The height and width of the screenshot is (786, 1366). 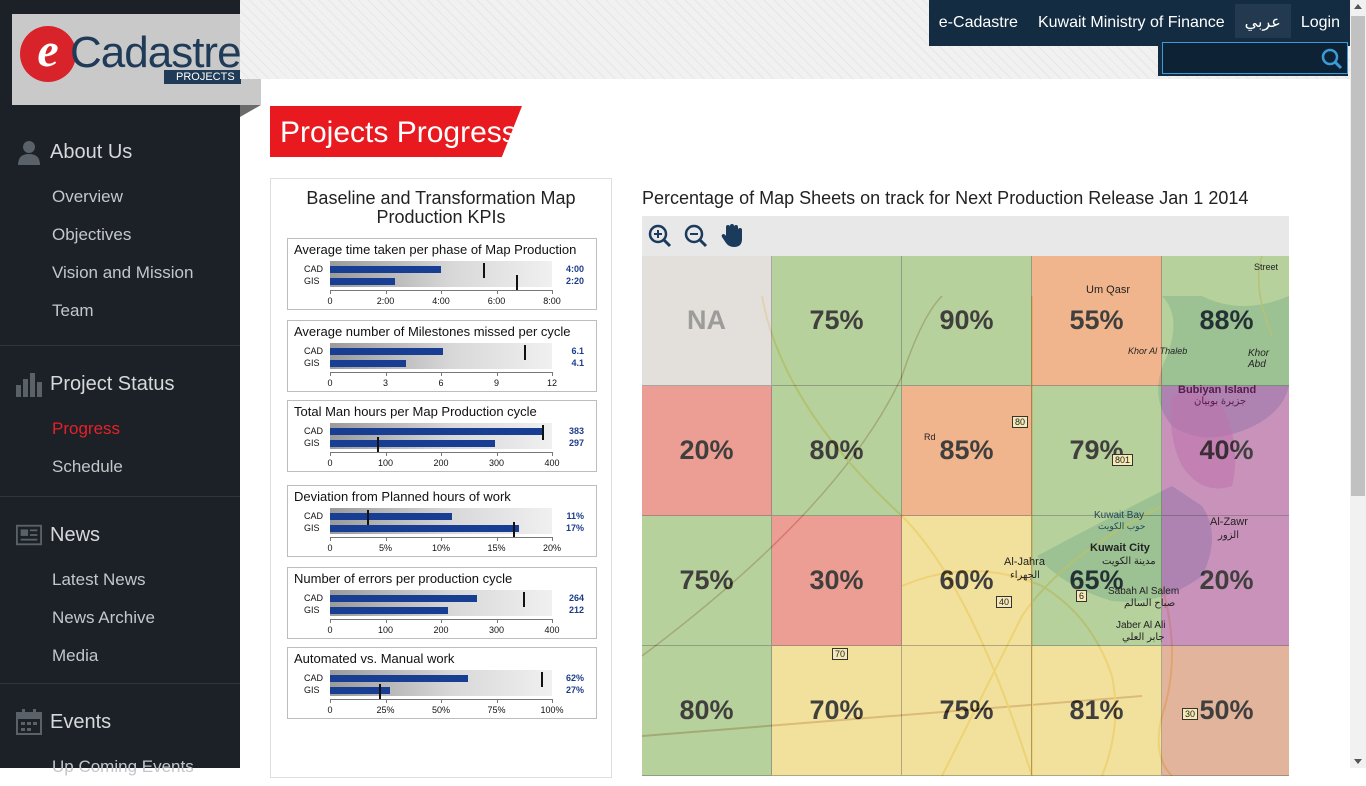 I want to click on nav-head-label: Project Status, so click(x=112, y=383).